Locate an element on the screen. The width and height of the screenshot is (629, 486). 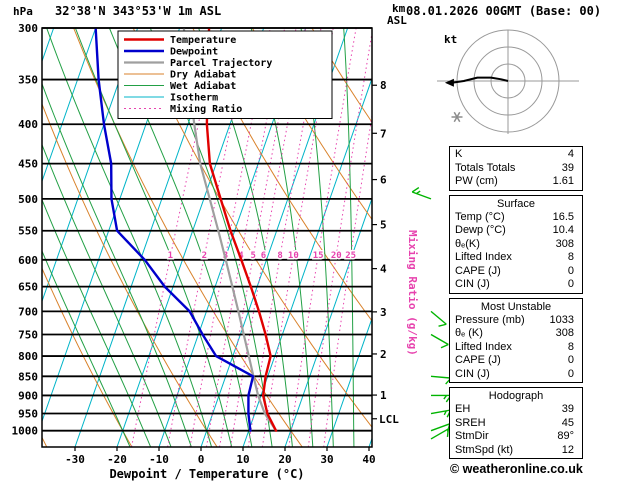
svg-text: 300 is located at coordinates (28, 28).